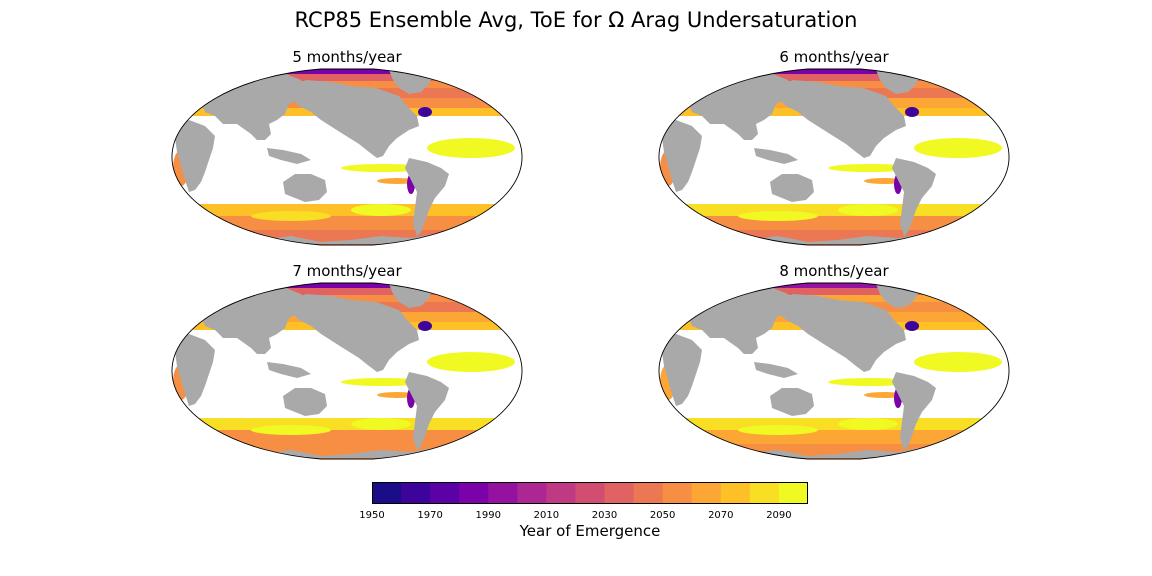 The width and height of the screenshot is (1152, 576). I want to click on map-panel-8-months: 8 months/year, so click(834, 362).